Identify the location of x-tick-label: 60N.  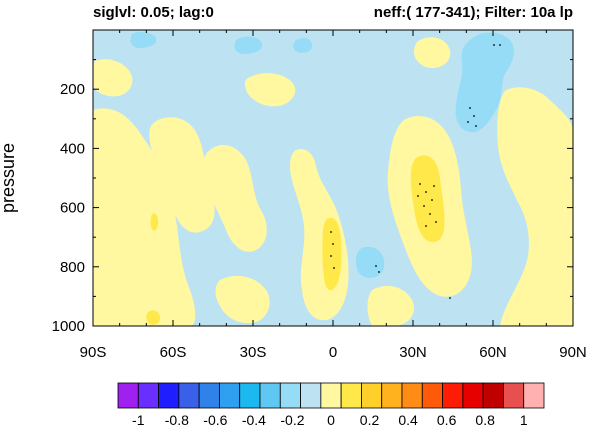
(493, 352).